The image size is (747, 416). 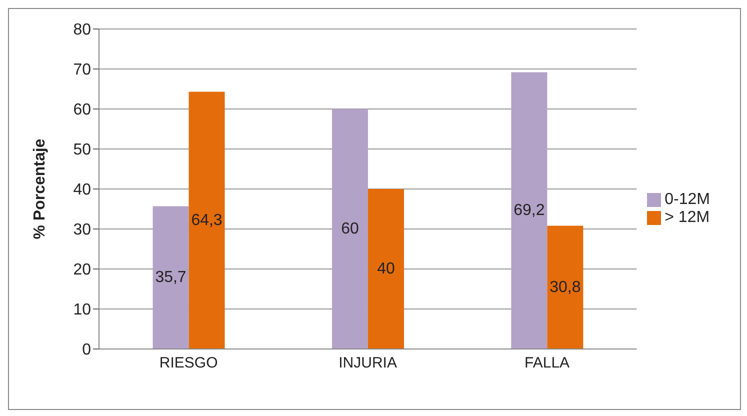 I want to click on data-label: 69,2, so click(x=529, y=211).